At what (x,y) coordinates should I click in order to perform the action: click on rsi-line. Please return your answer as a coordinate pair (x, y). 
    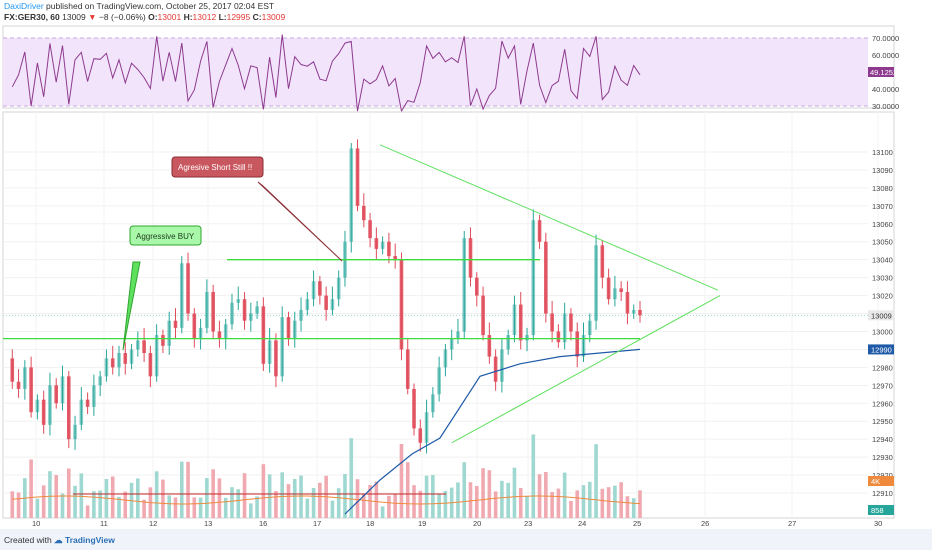
    Looking at the image, I should click on (326, 73).